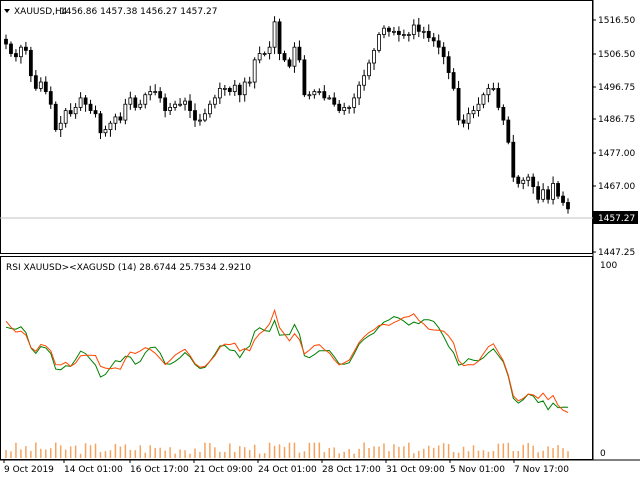  Describe the element at coordinates (477, 470) in the screenshot. I see `time-tick-label: 5 Nov 01:00` at that location.